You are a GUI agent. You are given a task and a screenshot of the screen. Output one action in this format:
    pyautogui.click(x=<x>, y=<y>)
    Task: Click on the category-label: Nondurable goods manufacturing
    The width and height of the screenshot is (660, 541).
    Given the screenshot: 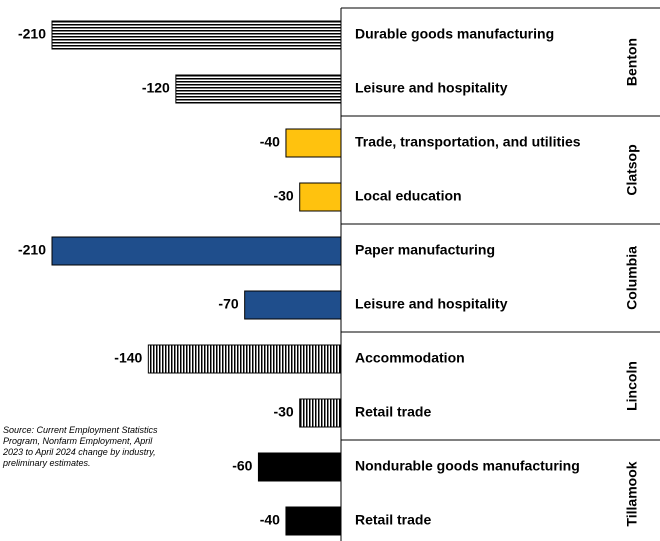 What is the action you would take?
    pyautogui.click(x=467, y=466)
    